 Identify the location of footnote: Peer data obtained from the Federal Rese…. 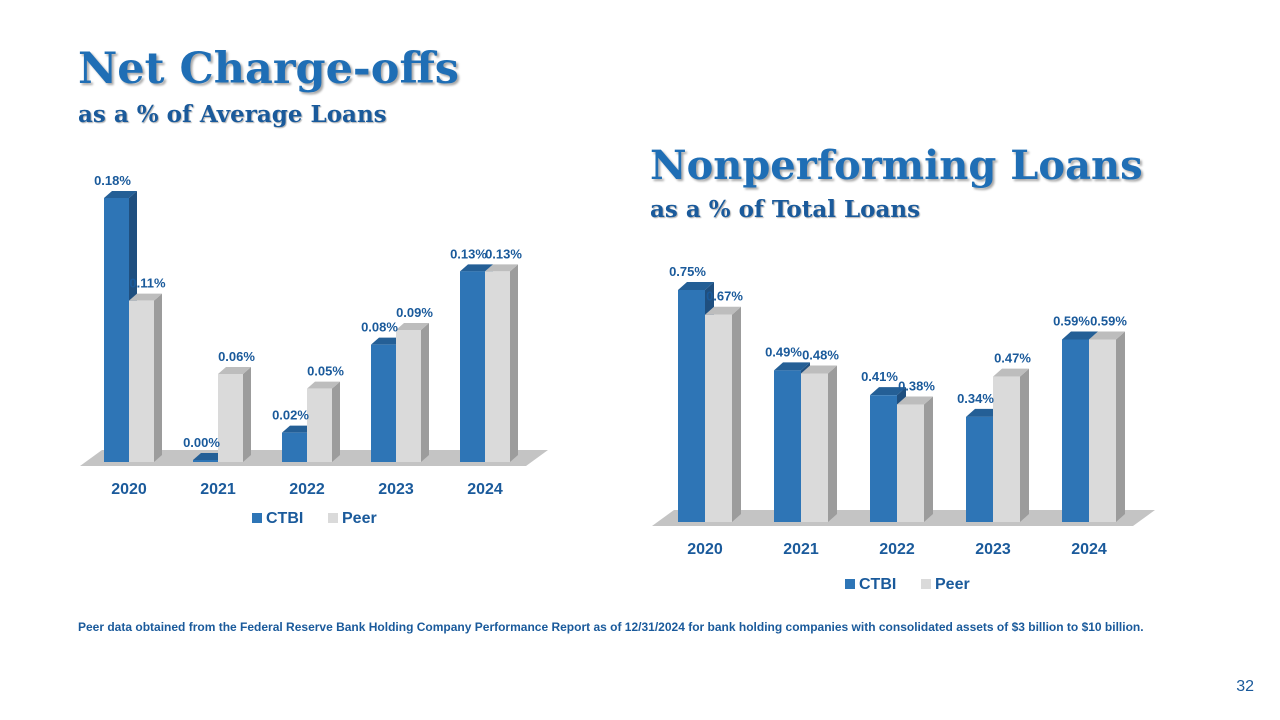
(611, 627).